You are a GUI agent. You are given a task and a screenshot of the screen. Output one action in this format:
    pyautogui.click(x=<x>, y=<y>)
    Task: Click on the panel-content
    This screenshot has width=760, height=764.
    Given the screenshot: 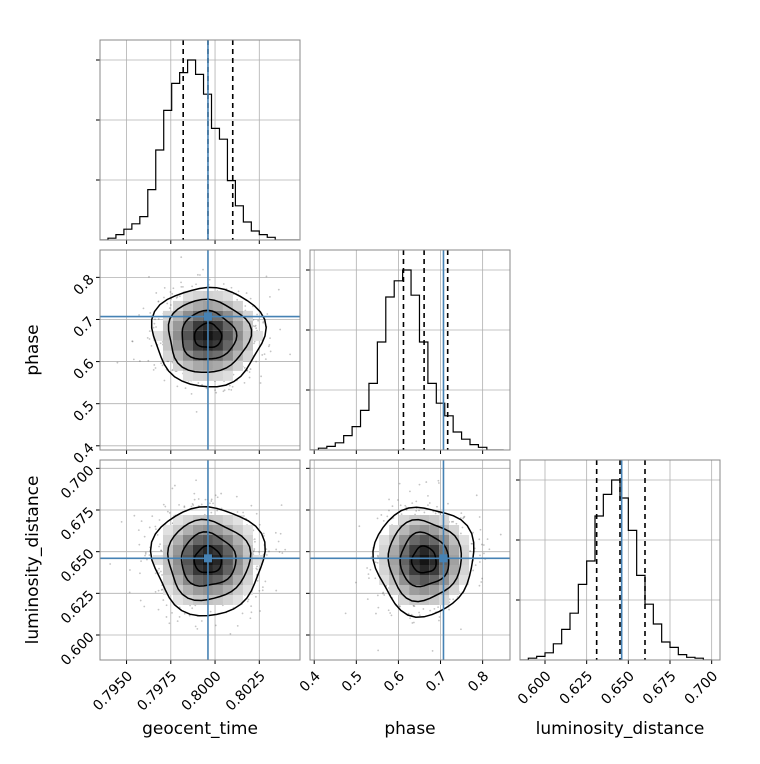 What is the action you would take?
    pyautogui.click(x=200, y=350)
    